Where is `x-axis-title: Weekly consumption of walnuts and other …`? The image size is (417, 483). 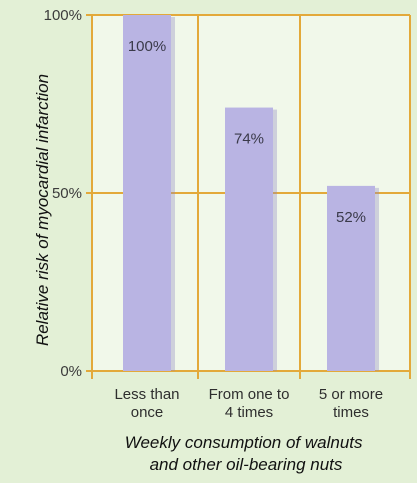 x-axis-title: Weekly consumption of walnuts and other … is located at coordinates (246, 453).